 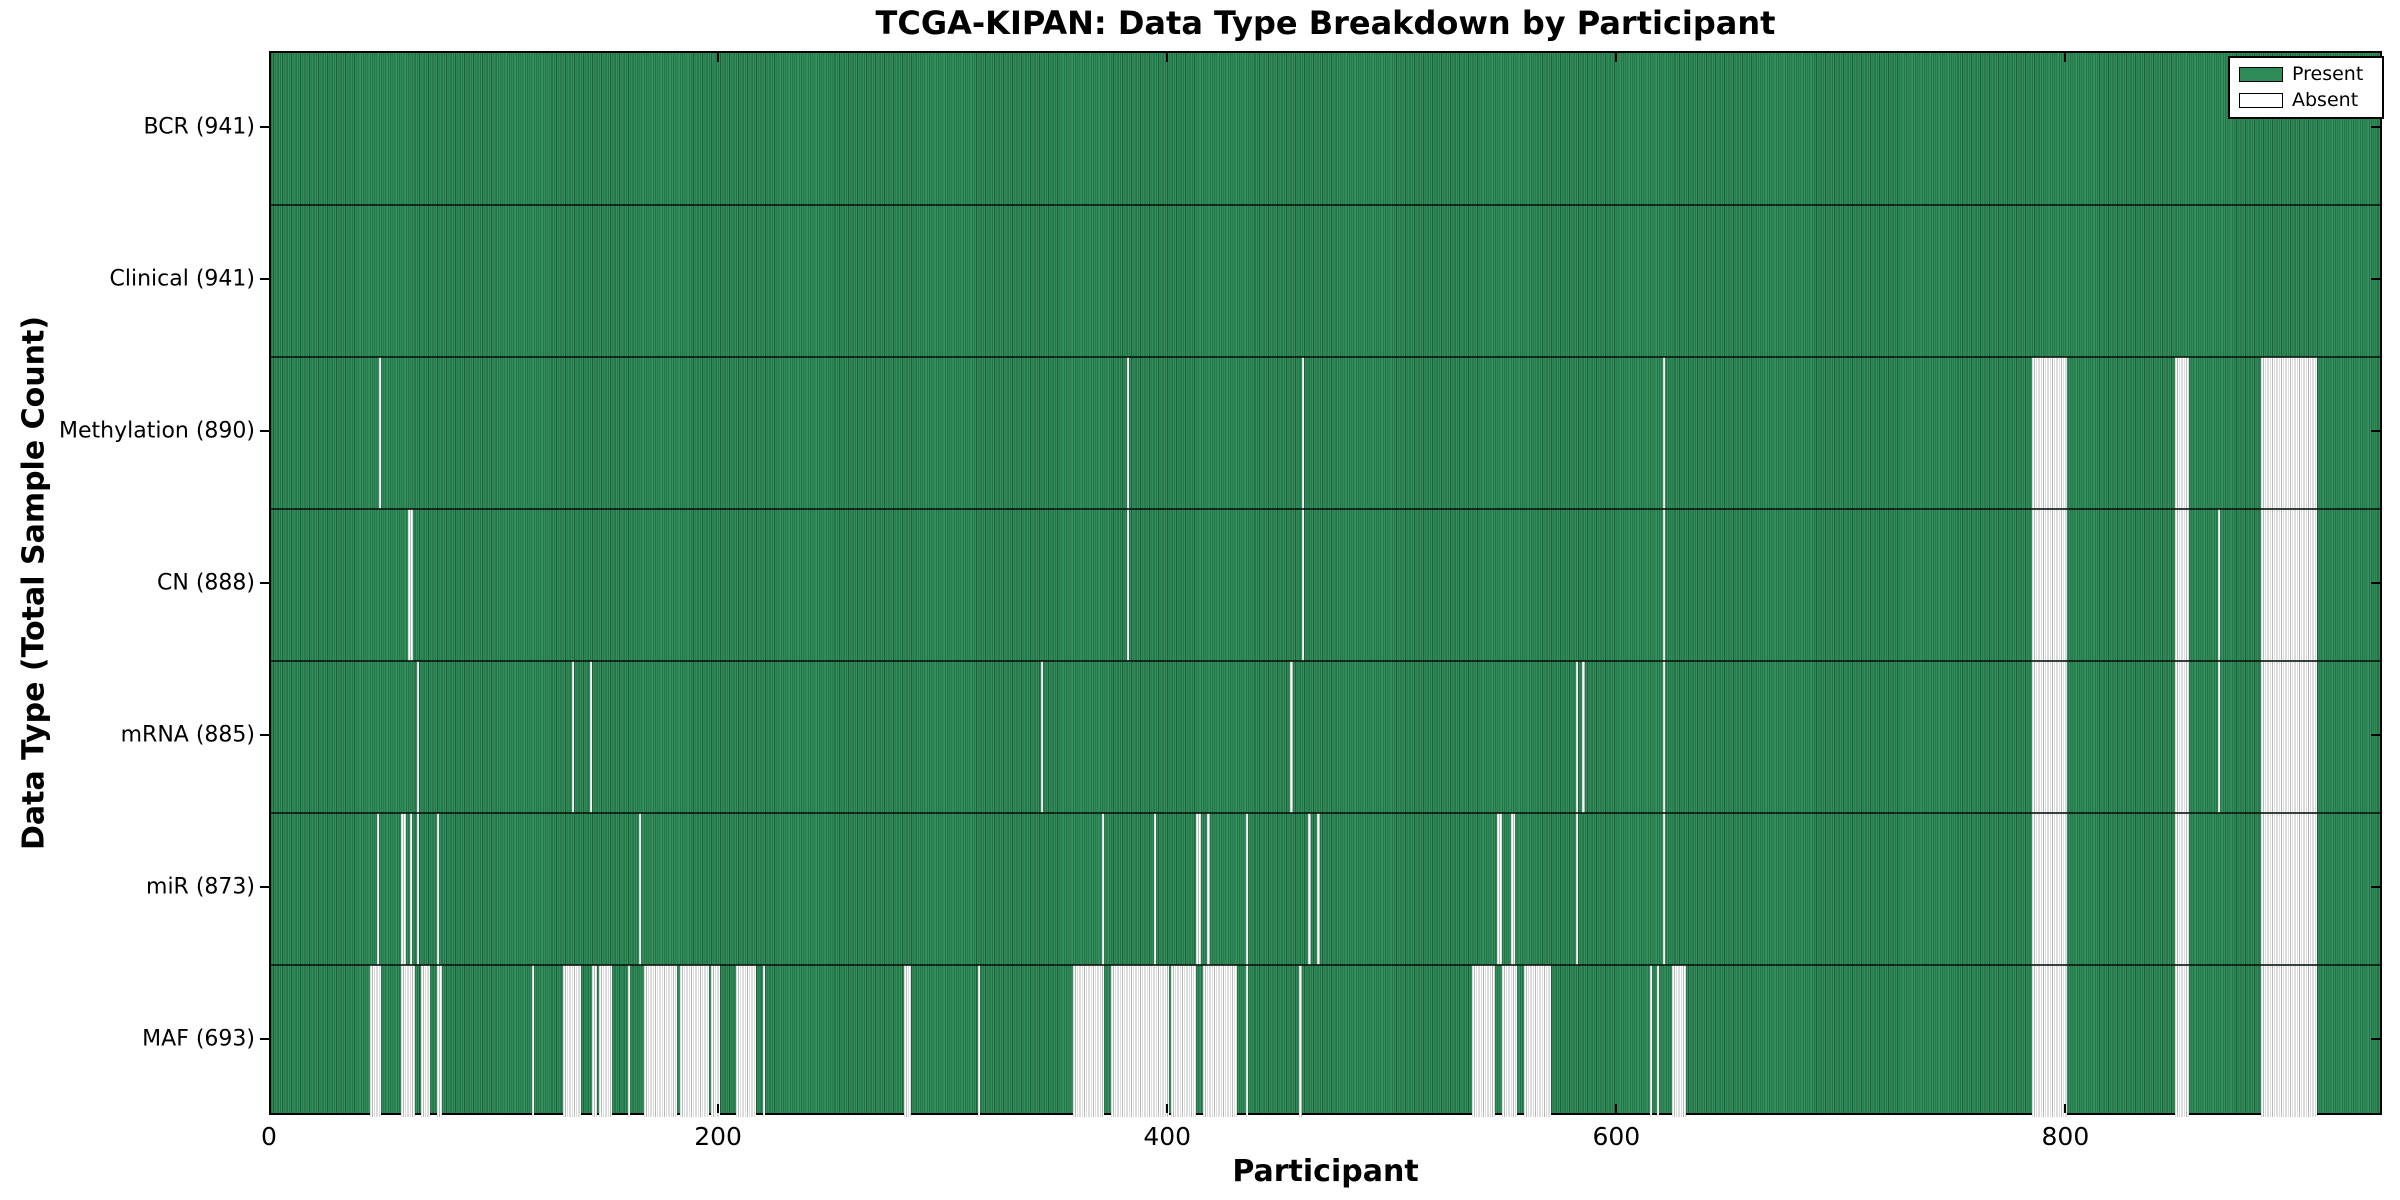 I want to click on x-axis-title: Participant, so click(x=1325, y=1171).